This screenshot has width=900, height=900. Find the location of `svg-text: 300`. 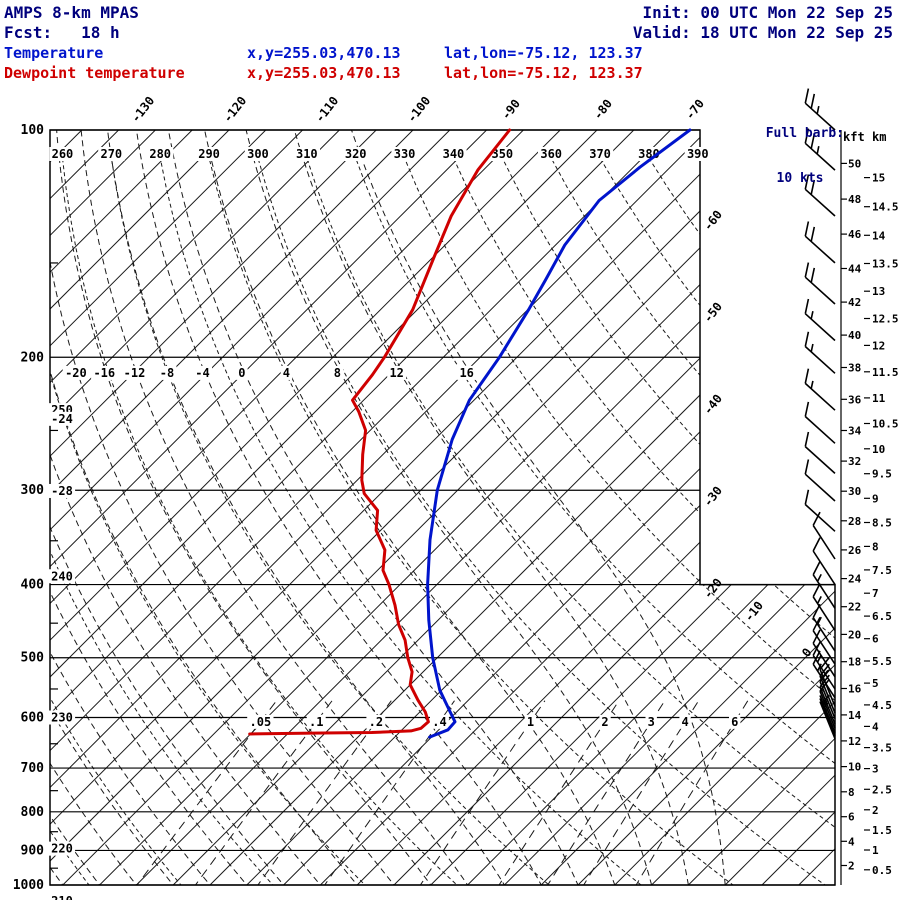

svg-text: 300 is located at coordinates (258, 154).